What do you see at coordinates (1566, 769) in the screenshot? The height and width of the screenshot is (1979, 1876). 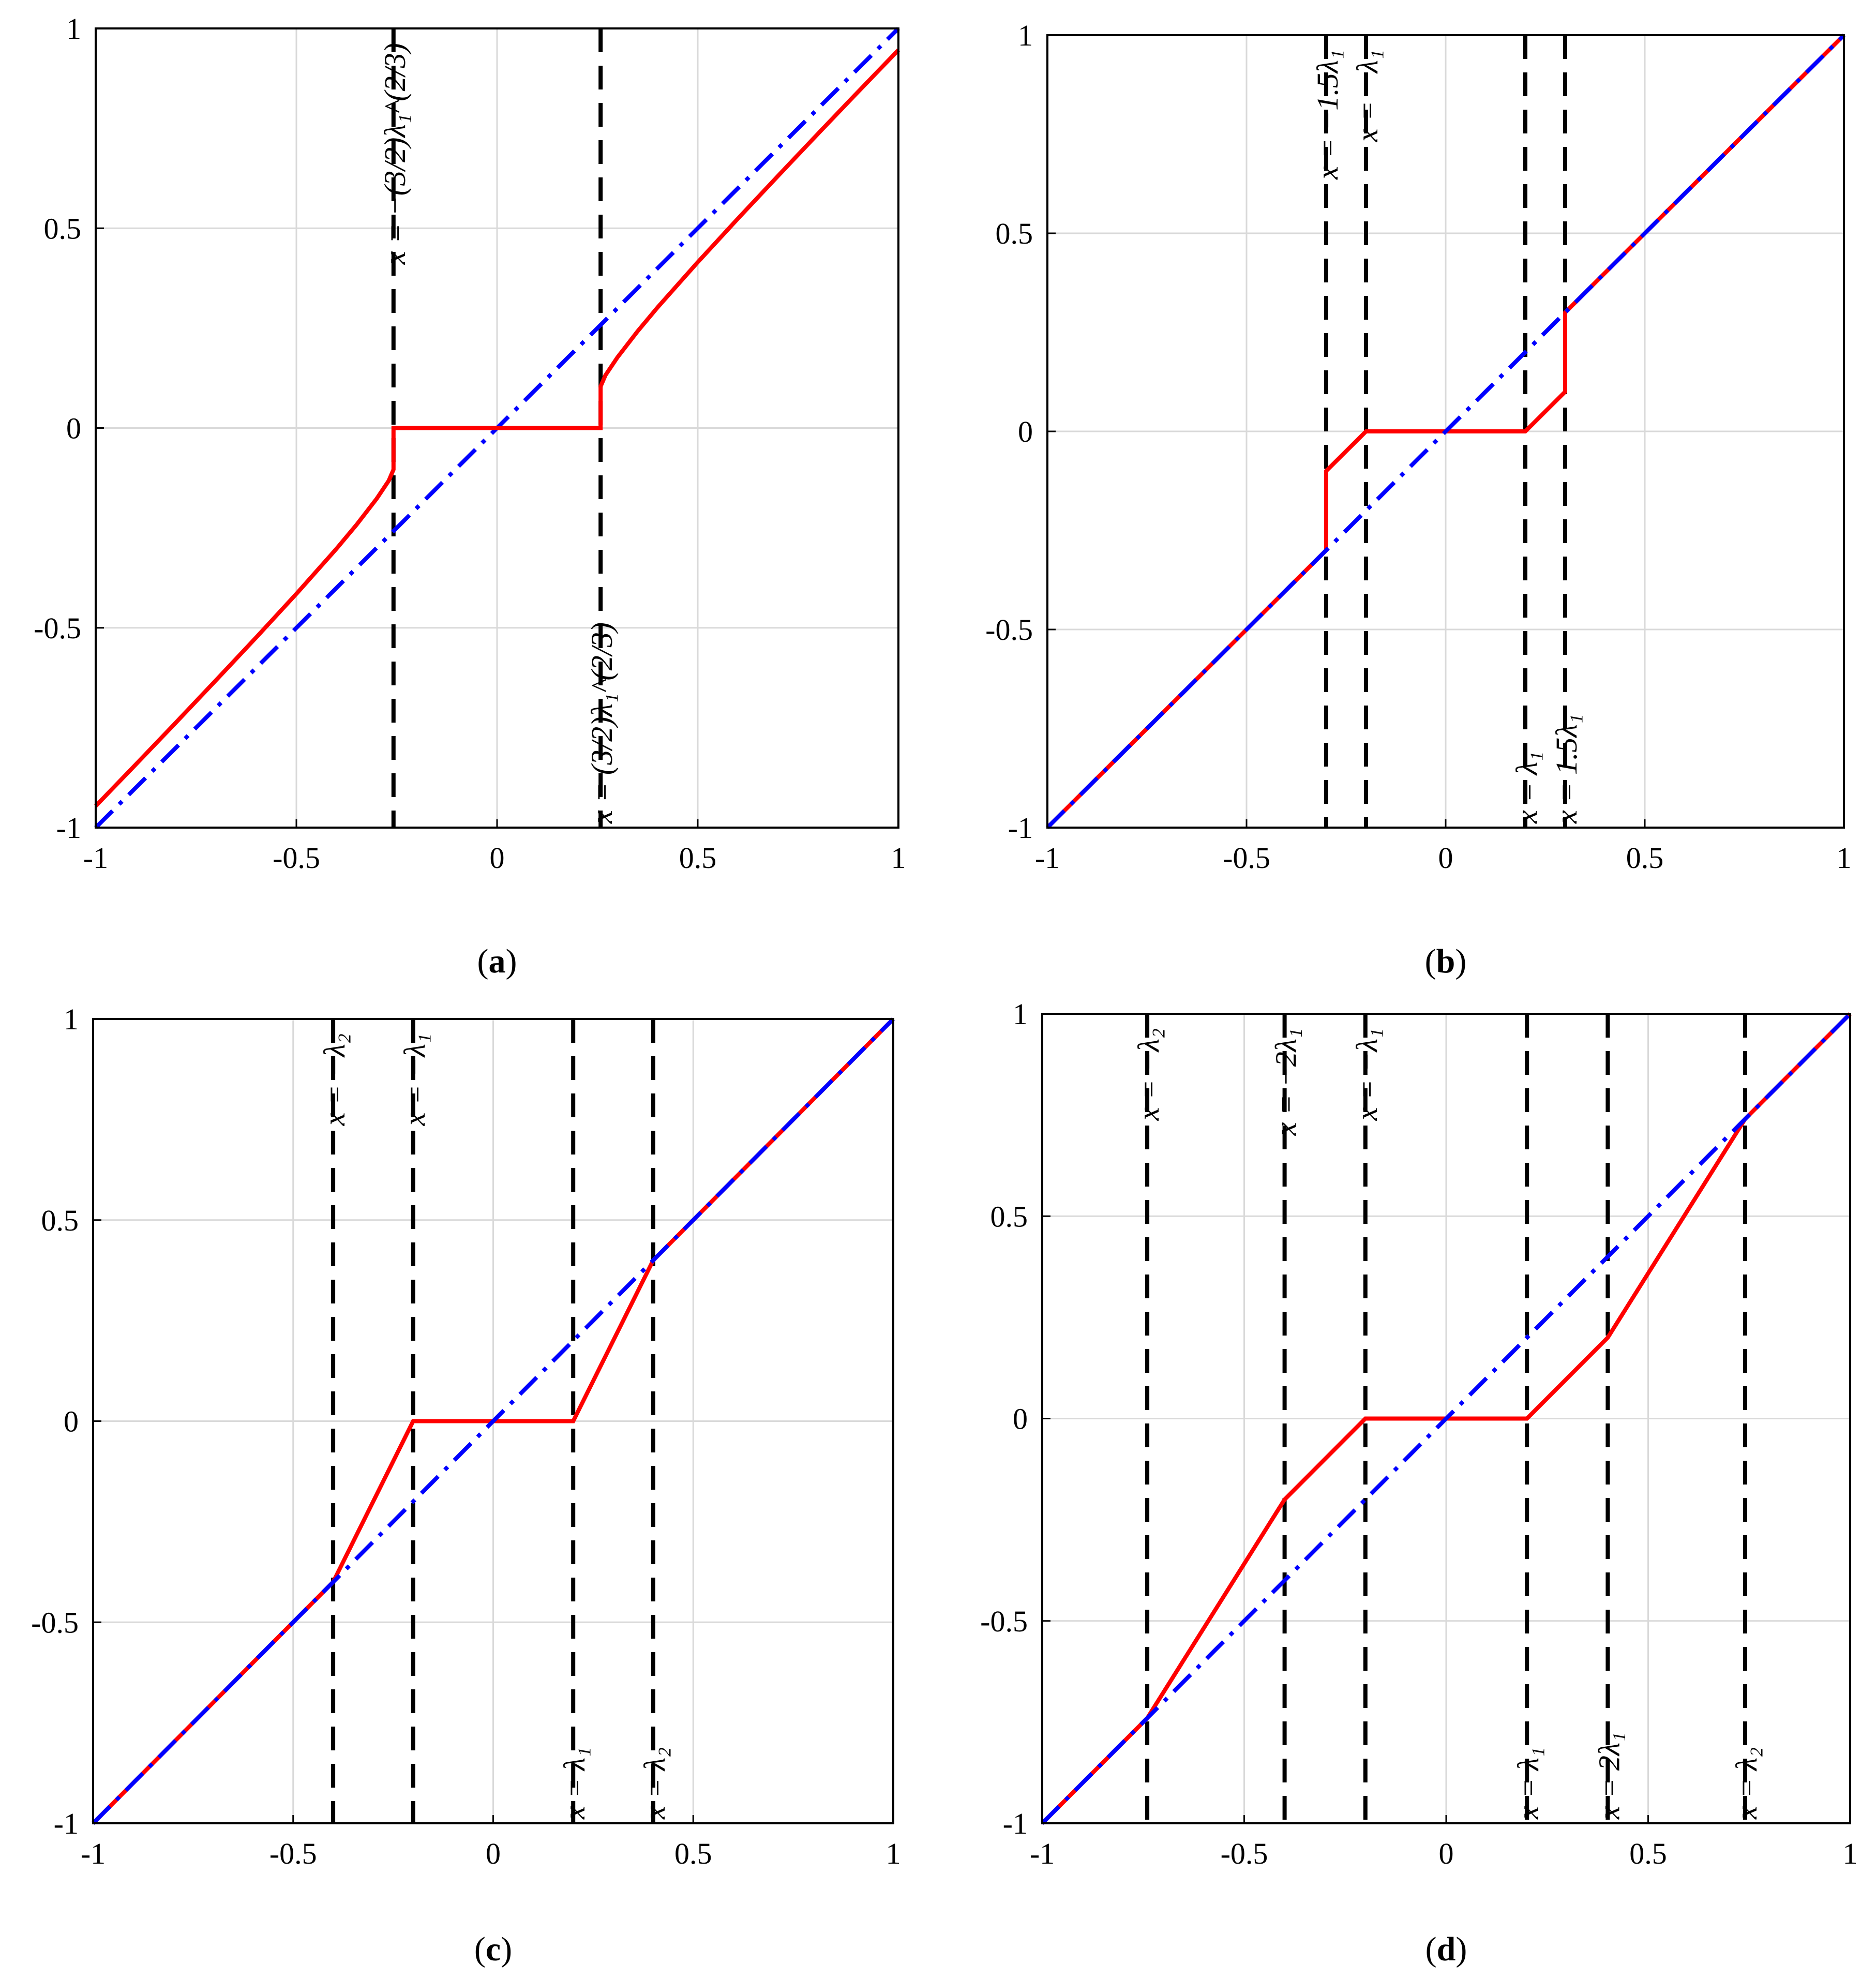 I see `threshold-label: x = 1.5λ₁` at bounding box center [1566, 769].